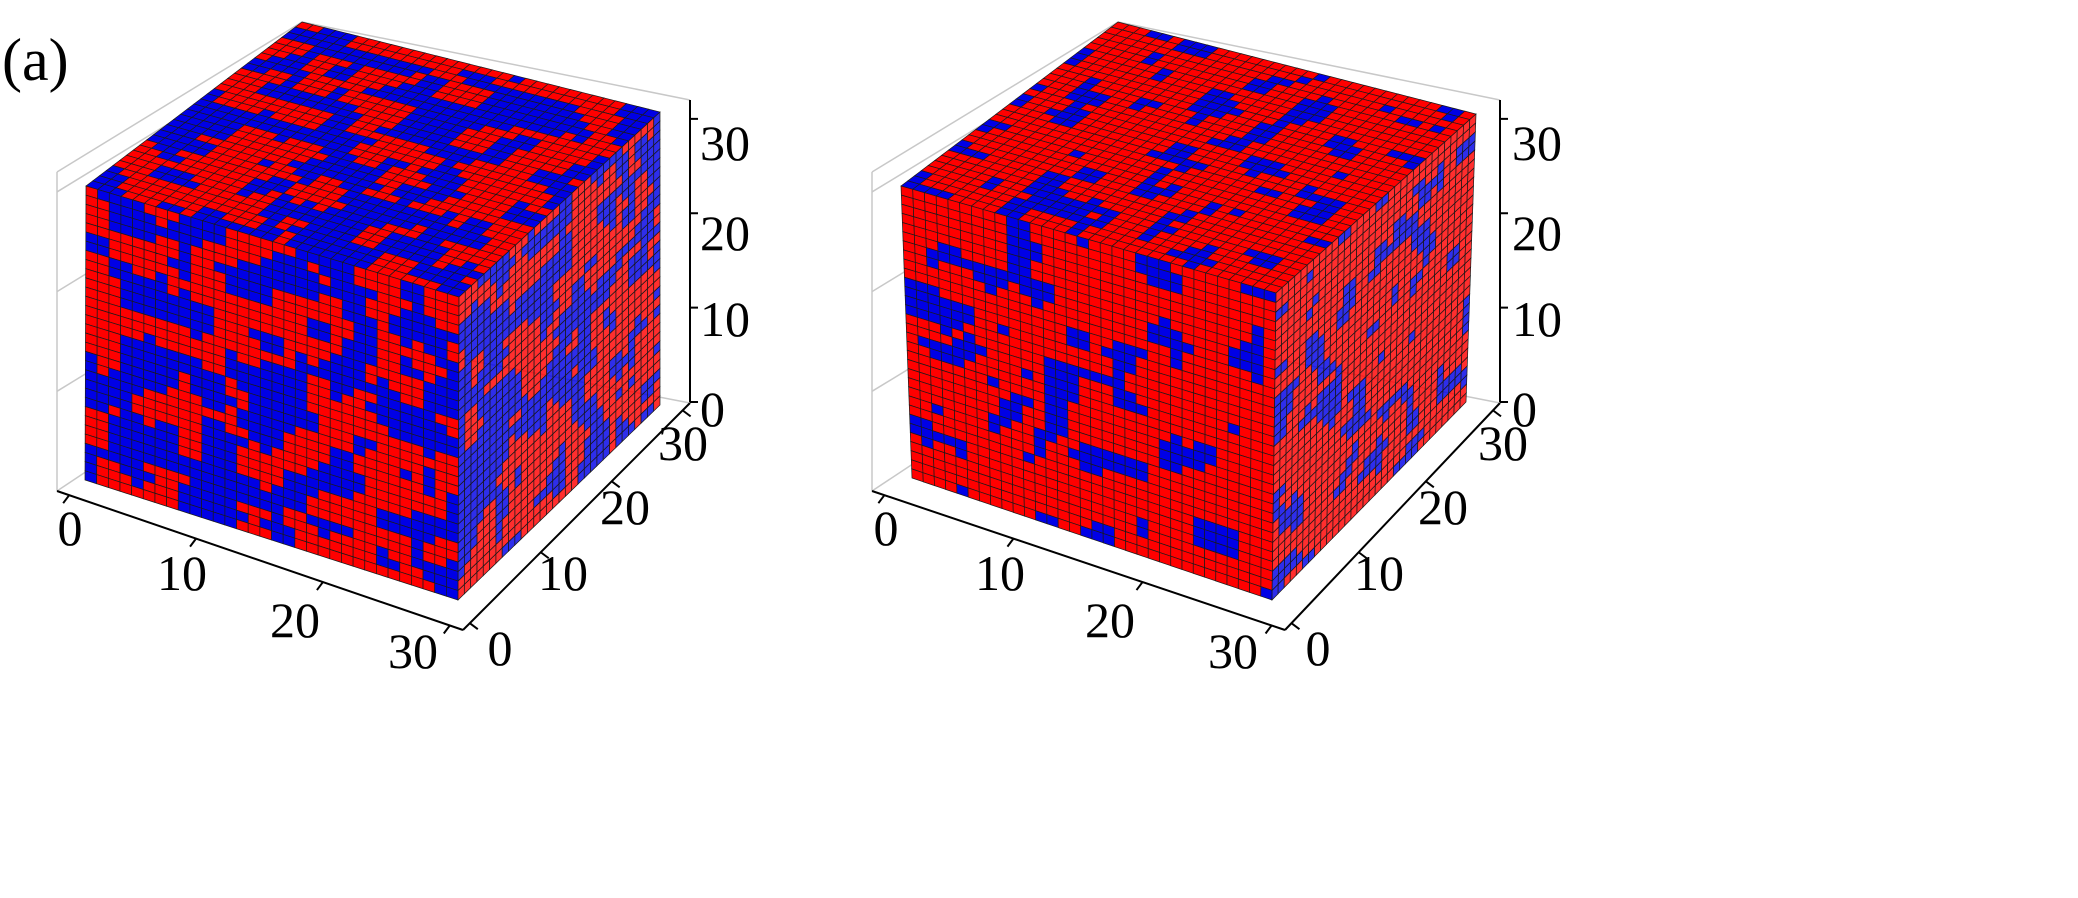 The height and width of the screenshot is (898, 2078). What do you see at coordinates (35, 60) in the screenshot?
I see `panel-label-a: (a)` at bounding box center [35, 60].